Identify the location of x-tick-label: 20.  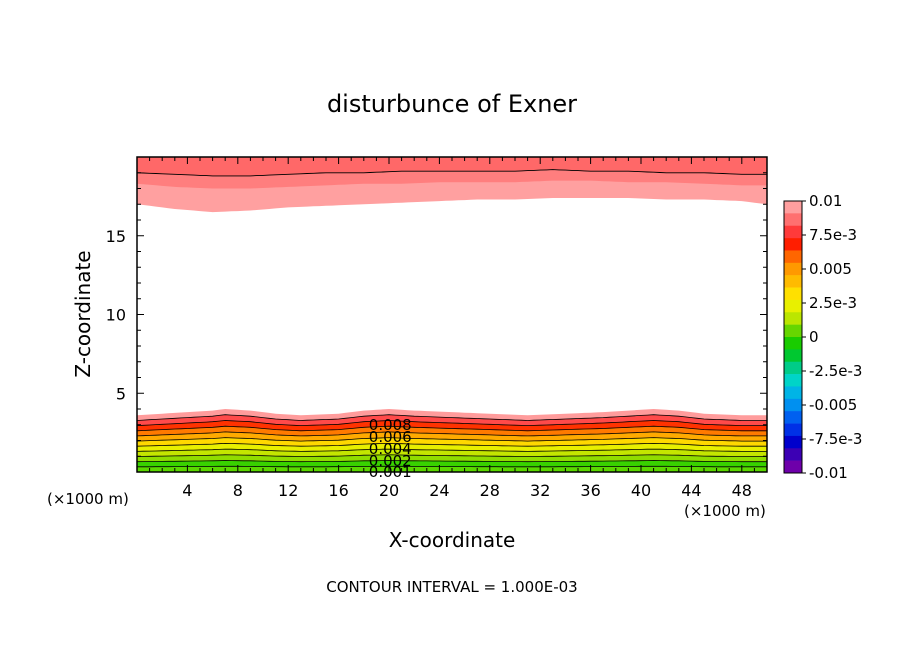
(389, 490).